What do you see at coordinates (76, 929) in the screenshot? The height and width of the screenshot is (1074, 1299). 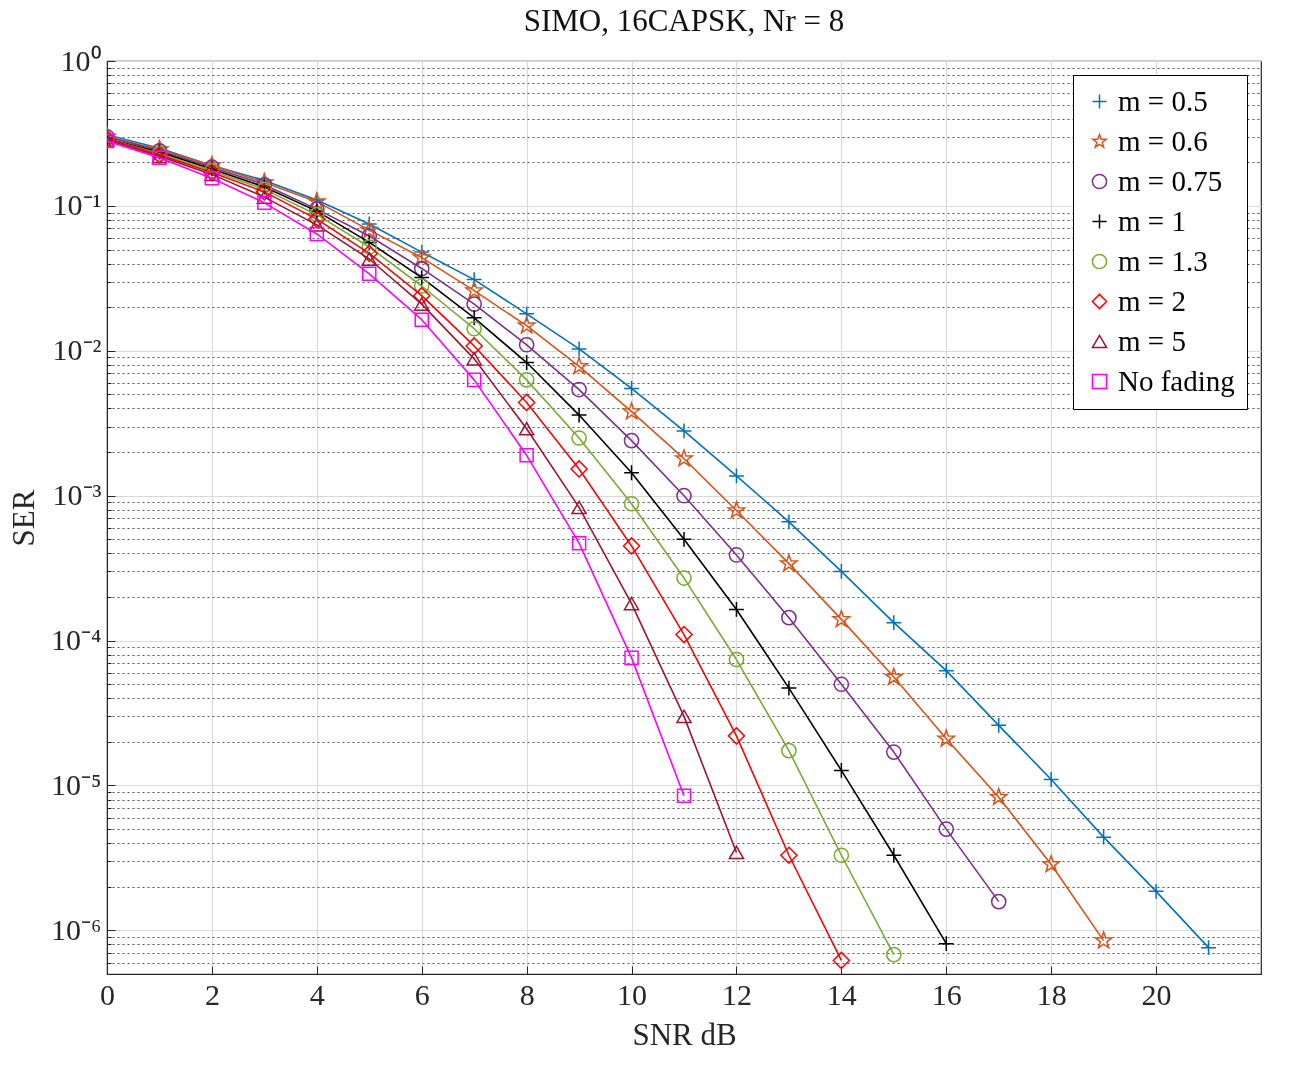 I see `y-tick-label: 10⁻⁶` at bounding box center [76, 929].